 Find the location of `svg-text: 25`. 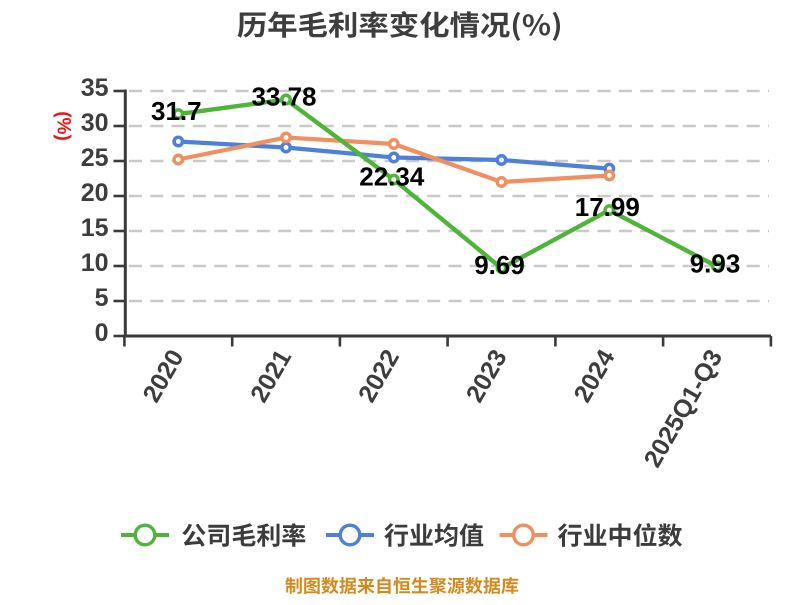

svg-text: 25 is located at coordinates (95, 158).